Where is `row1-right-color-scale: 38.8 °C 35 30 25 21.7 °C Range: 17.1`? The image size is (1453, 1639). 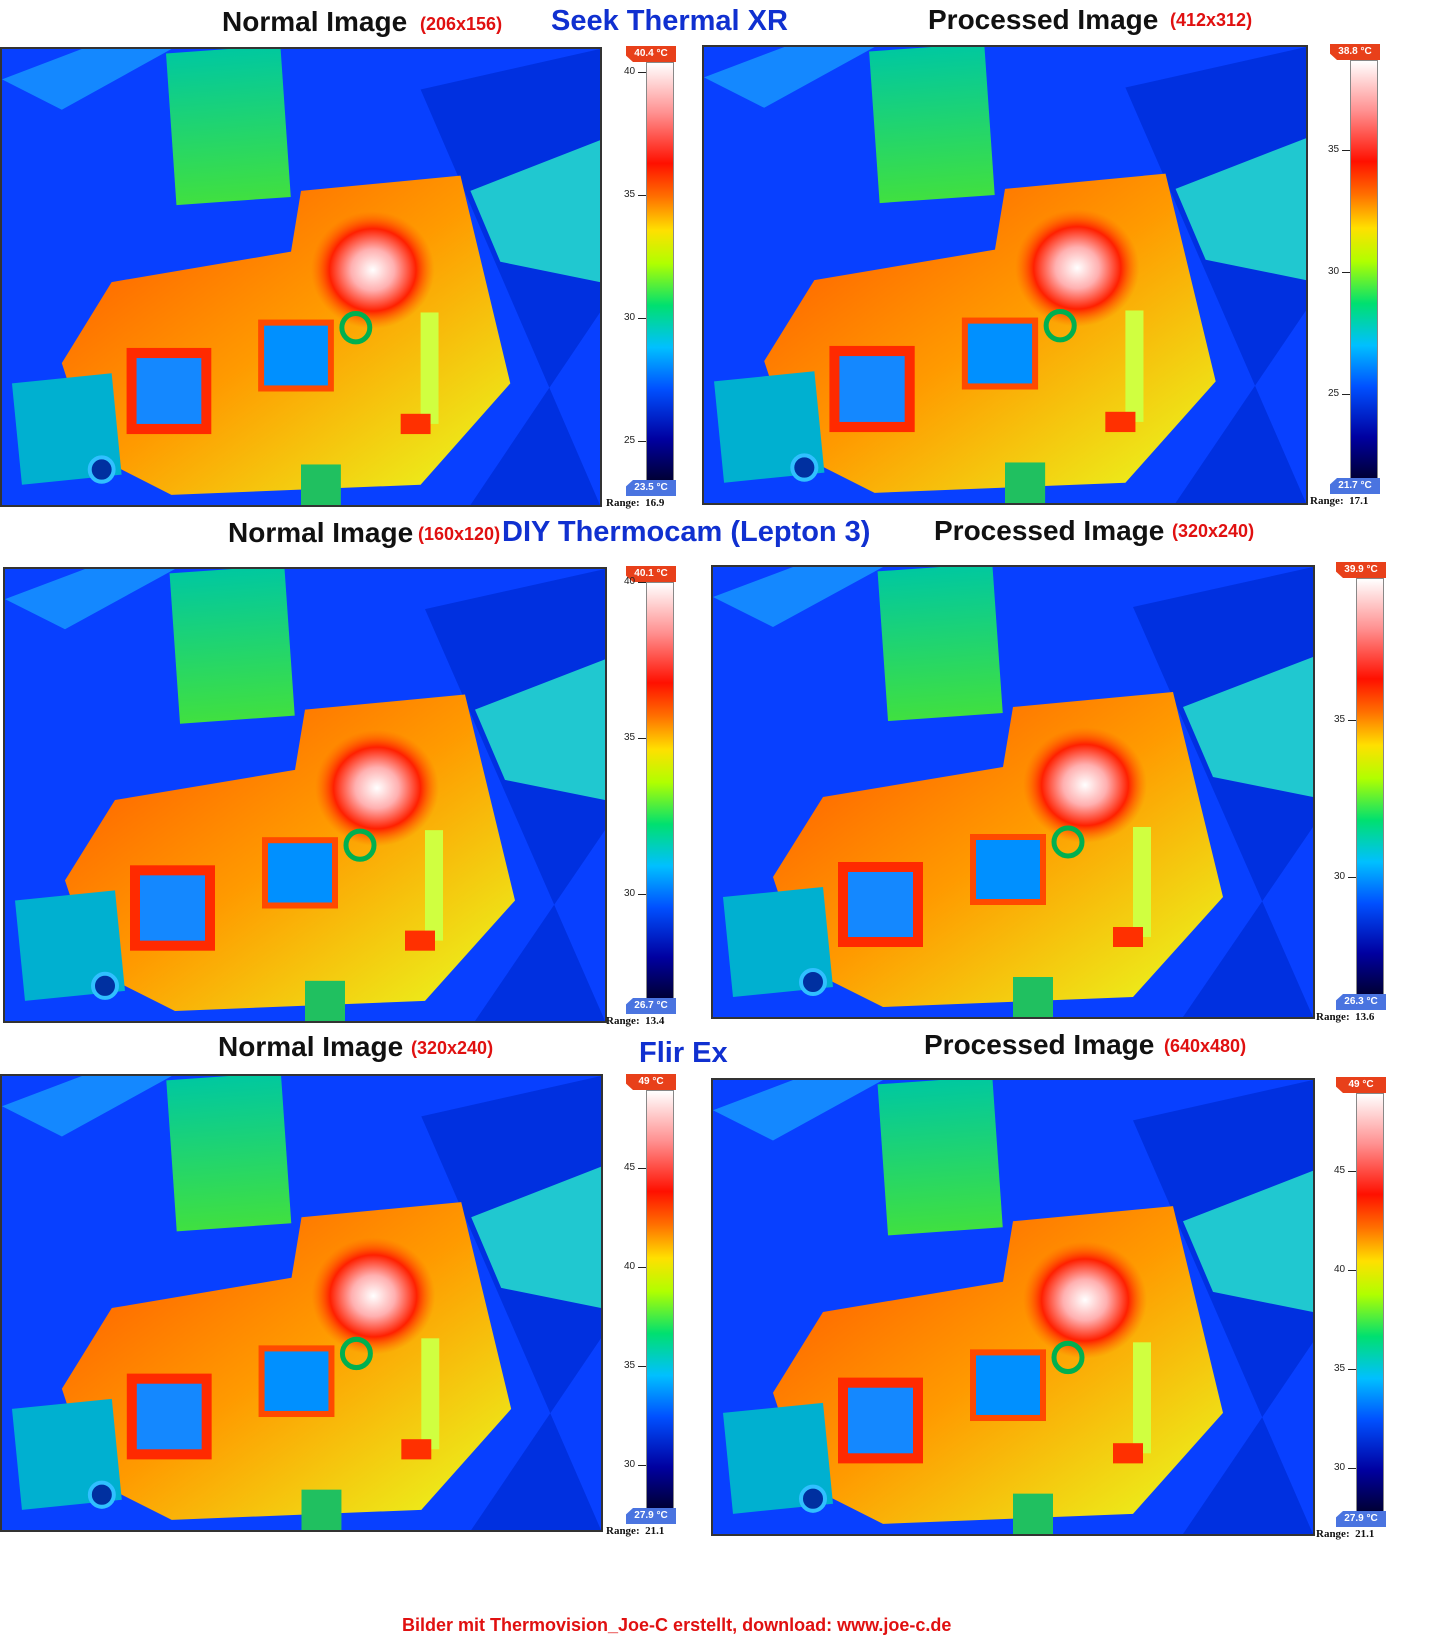
row1-right-color-scale: 38.8 °C 35 30 25 21.7 °C Range: 17.1 is located at coordinates (1349, 279).